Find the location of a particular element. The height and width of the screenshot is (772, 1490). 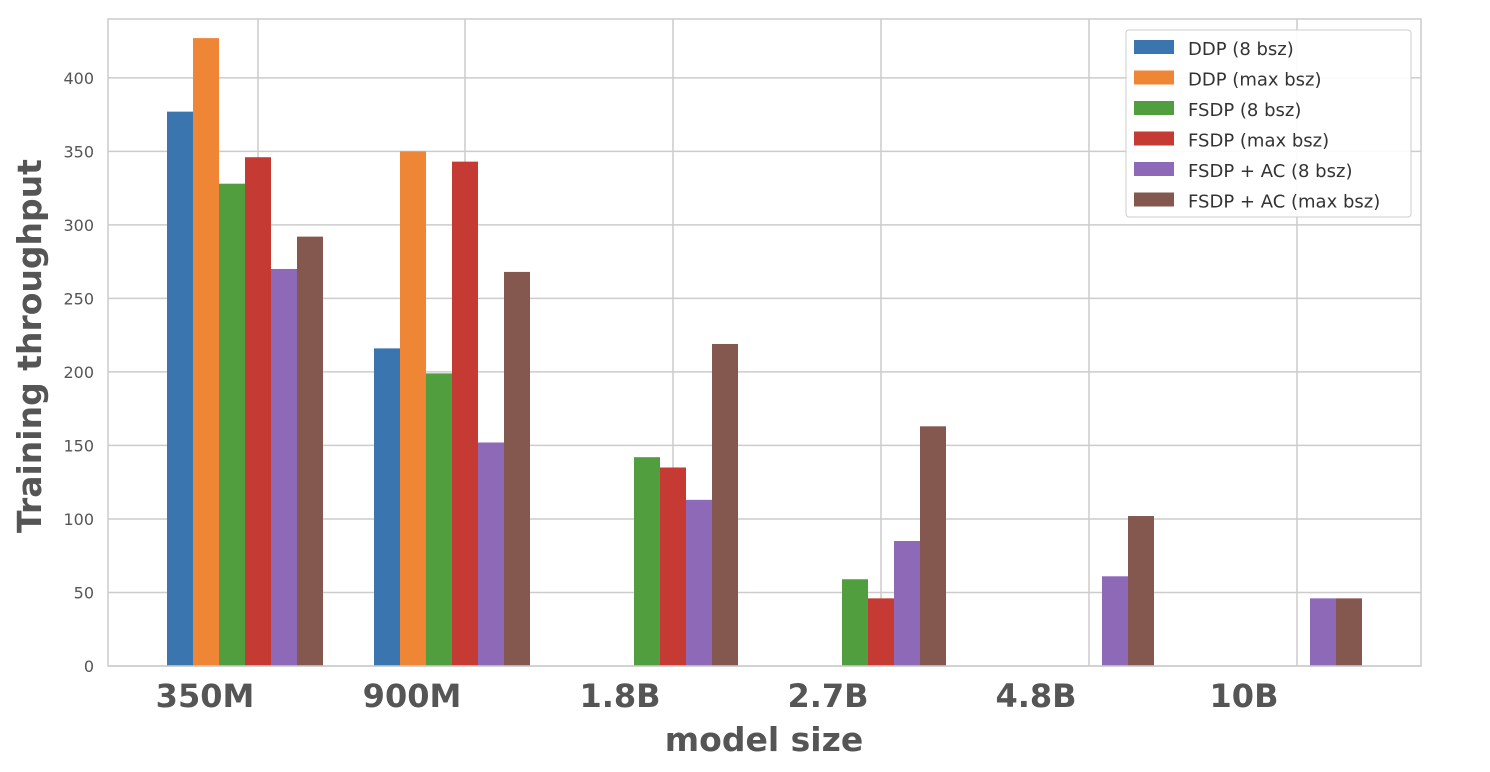

y-tick-label: 200 is located at coordinates (78, 372).